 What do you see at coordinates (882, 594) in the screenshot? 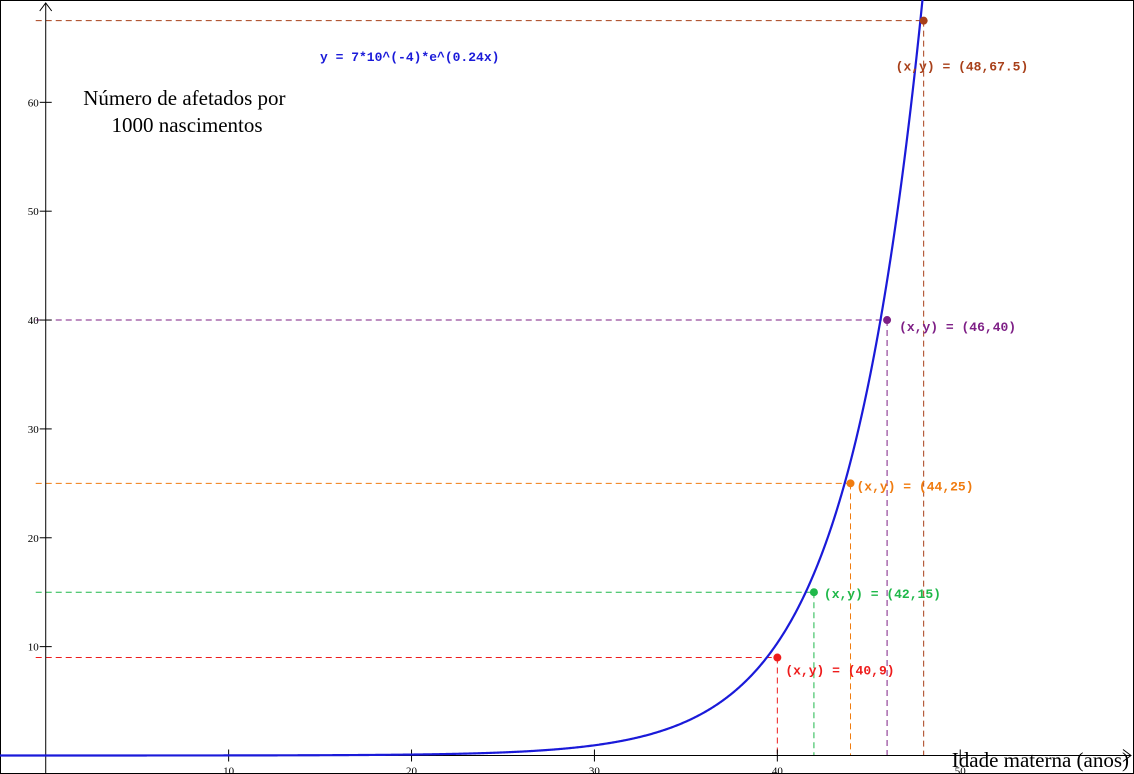
I see `data-point-label: (x,y) = (42,15)` at bounding box center [882, 594].